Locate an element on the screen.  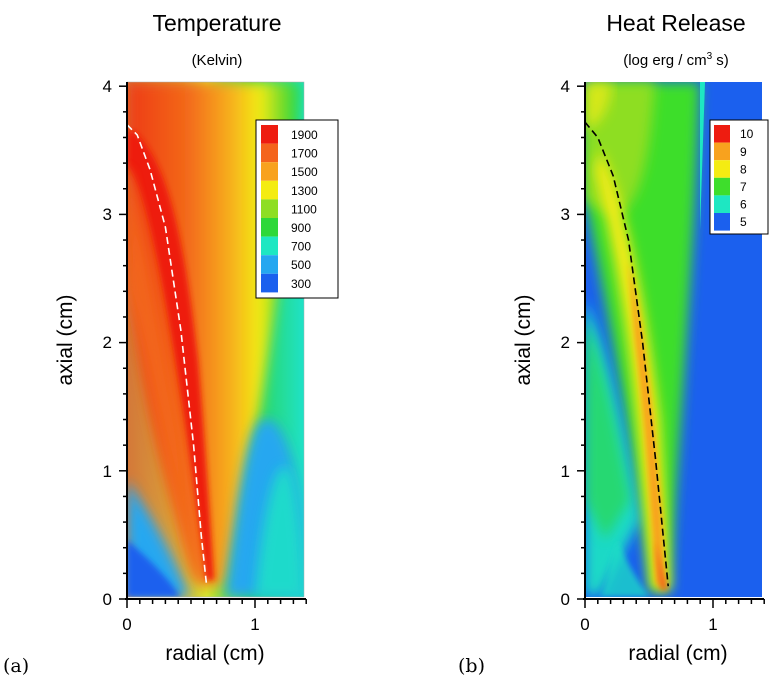
legend-label: 5 is located at coordinates (743, 222).